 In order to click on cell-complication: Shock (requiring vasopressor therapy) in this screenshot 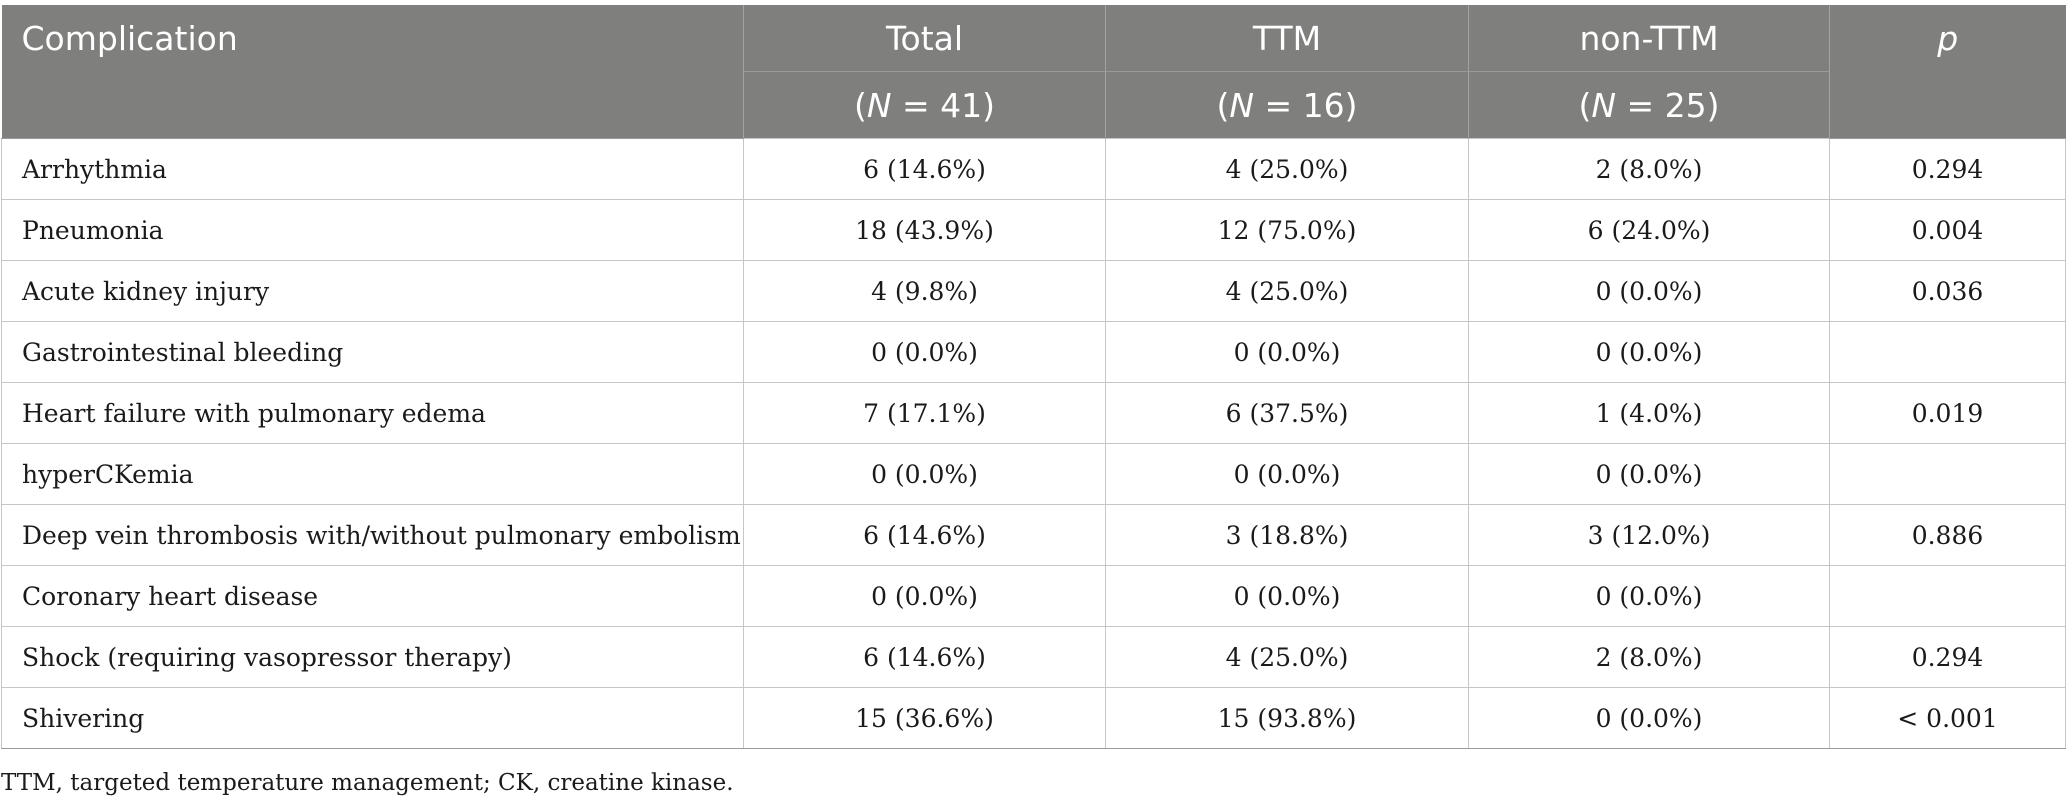, I will do `click(372, 657)`.